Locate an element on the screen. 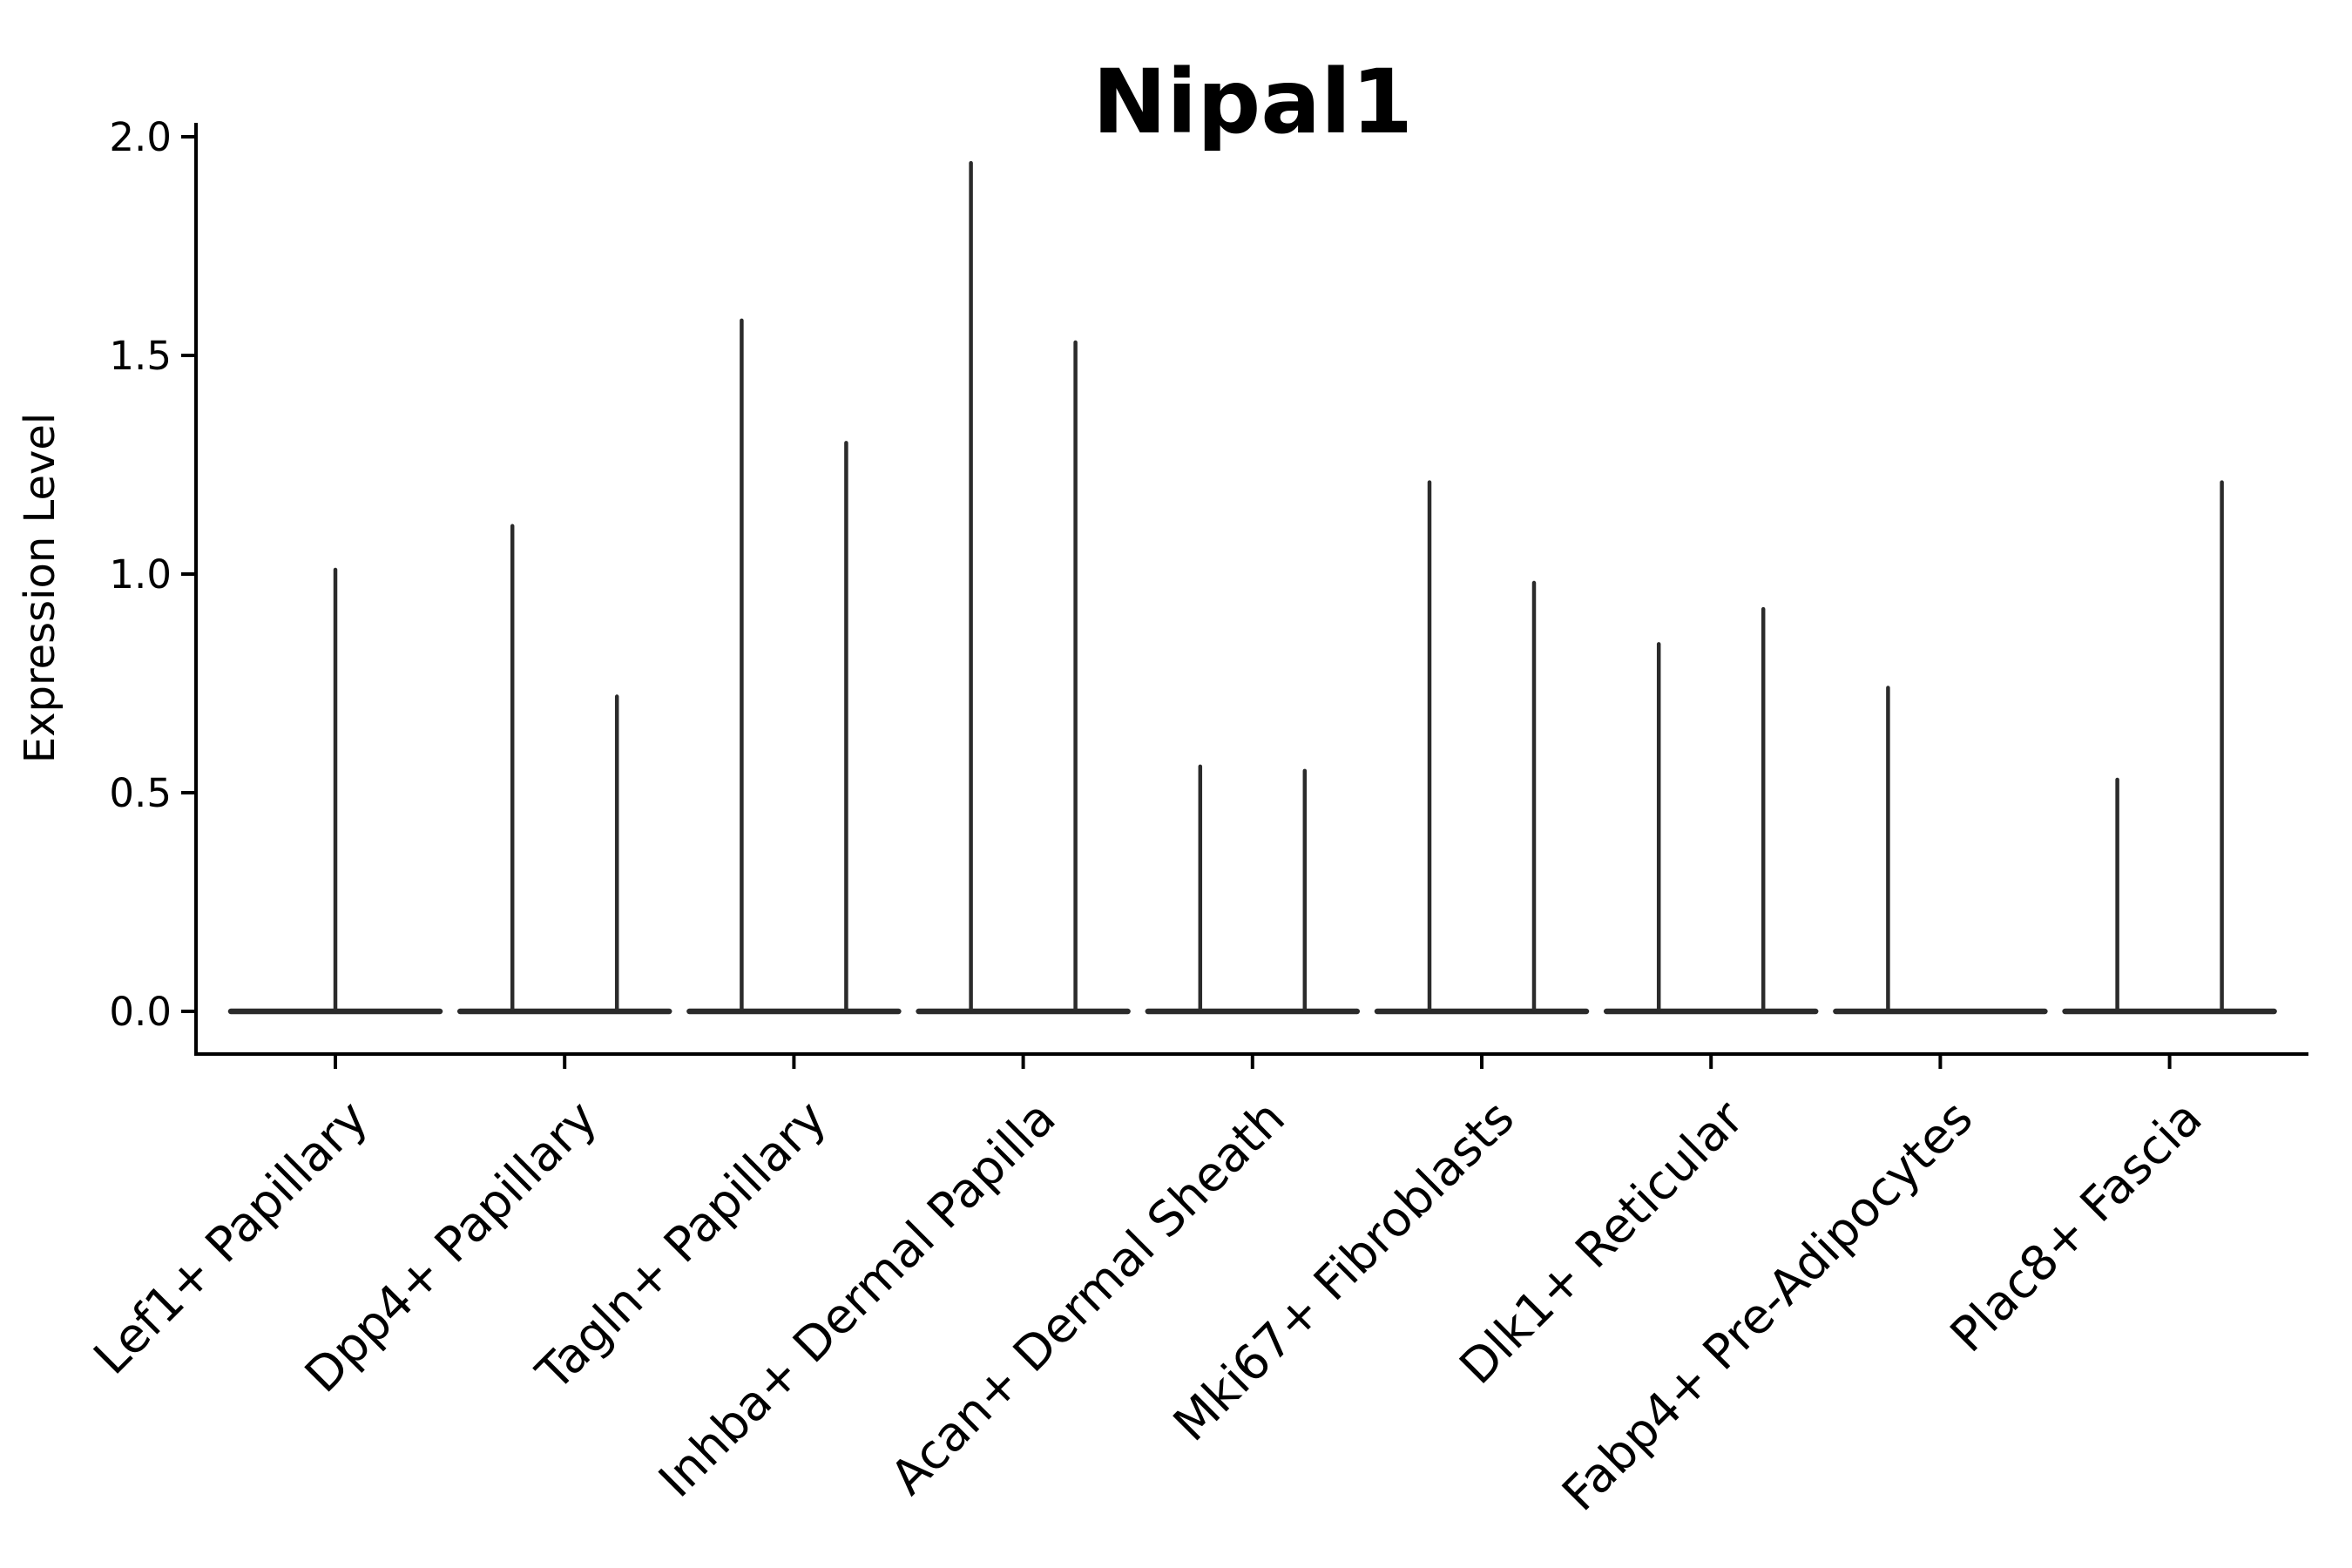  y-tick-label: 1.0 is located at coordinates (140, 574).